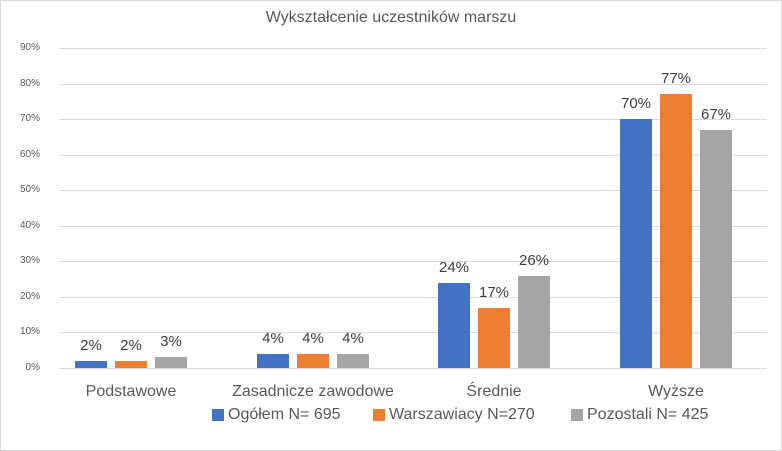 Image resolution: width=782 pixels, height=451 pixels. I want to click on legend-label: Warszawiacy N=270, so click(462, 414).